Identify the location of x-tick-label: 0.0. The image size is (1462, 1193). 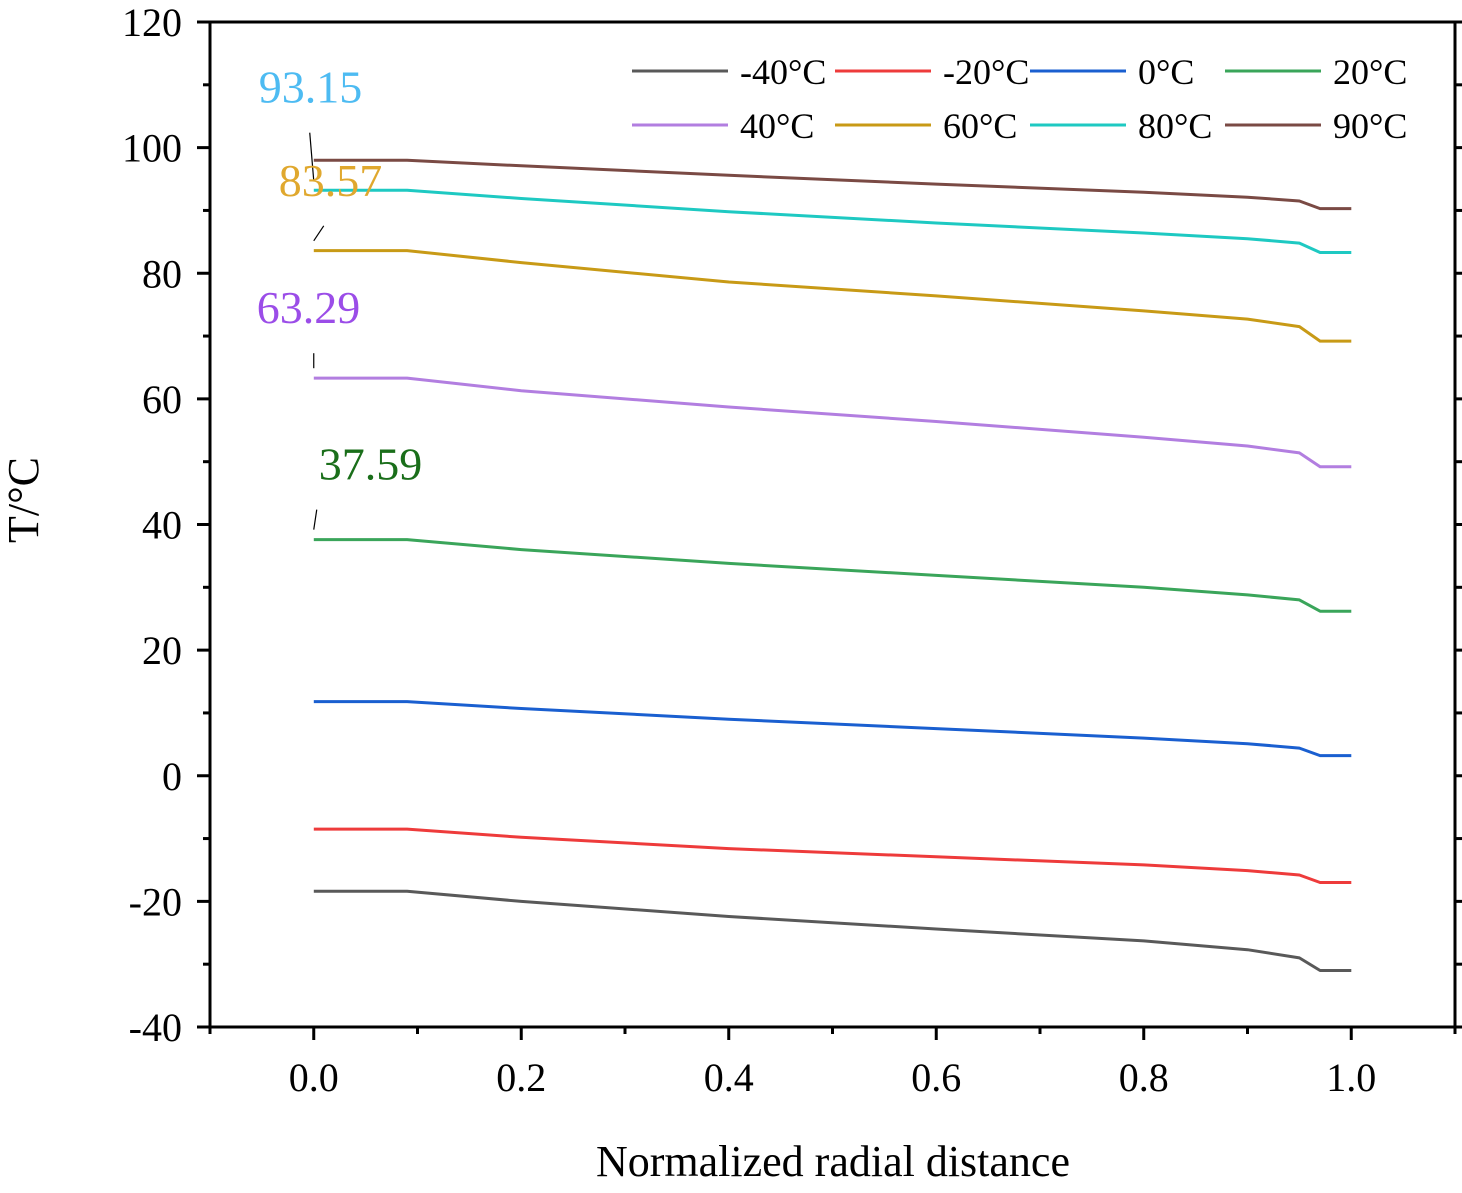
(314, 1077).